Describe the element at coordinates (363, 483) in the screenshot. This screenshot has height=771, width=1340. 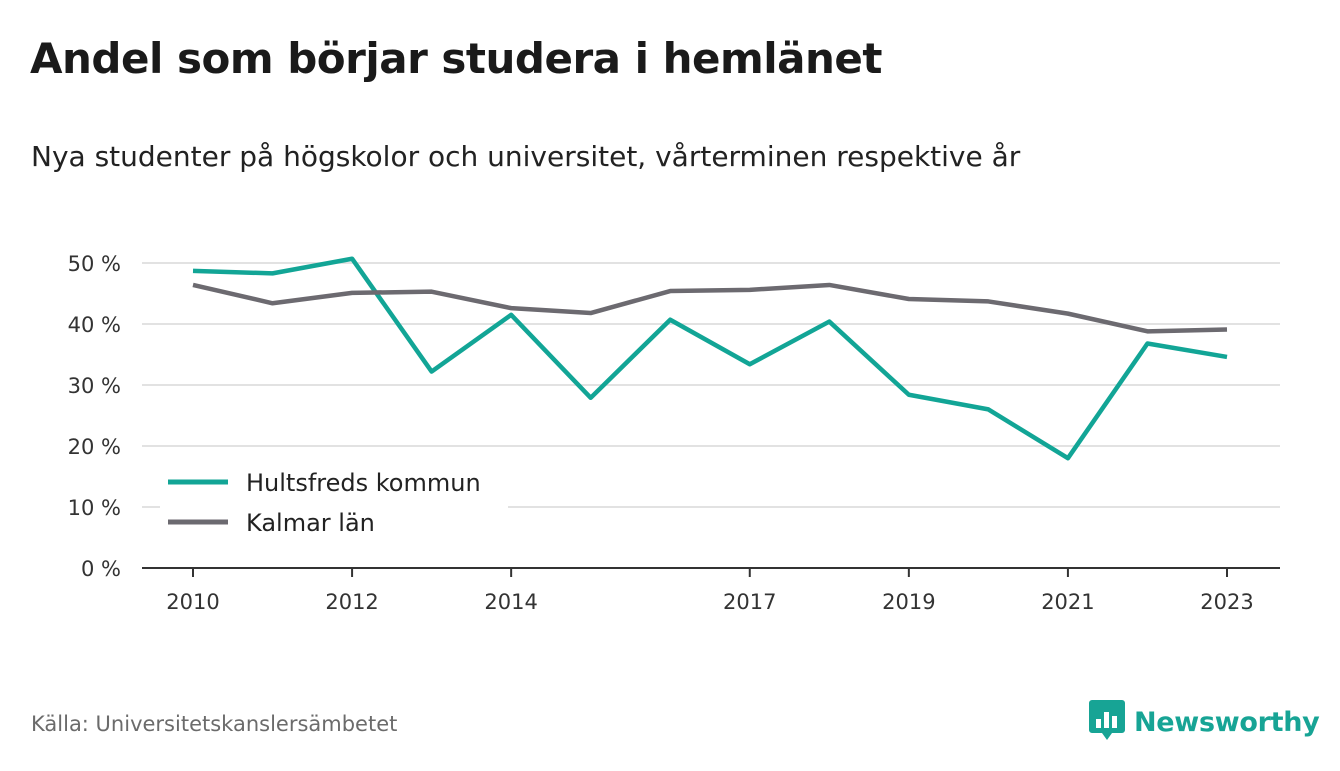
I see `legend-label: Hultsfreds kommun` at that location.